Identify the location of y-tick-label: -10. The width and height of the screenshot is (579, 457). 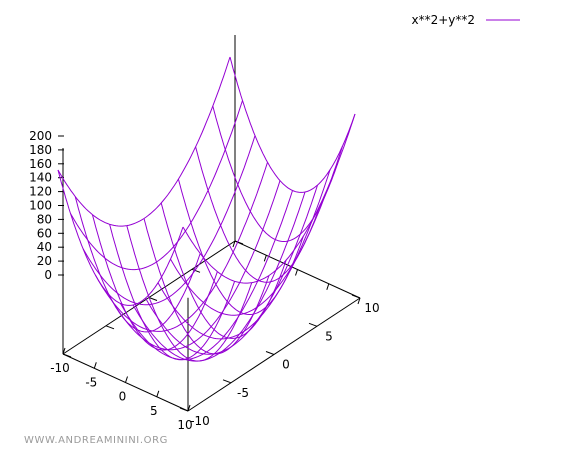
(200, 421).